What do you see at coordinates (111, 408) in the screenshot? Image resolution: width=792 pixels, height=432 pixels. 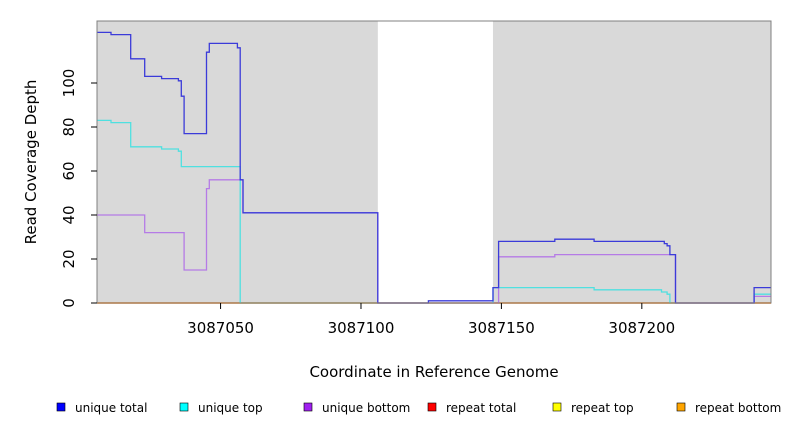 I see `legend-label: unique total` at bounding box center [111, 408].